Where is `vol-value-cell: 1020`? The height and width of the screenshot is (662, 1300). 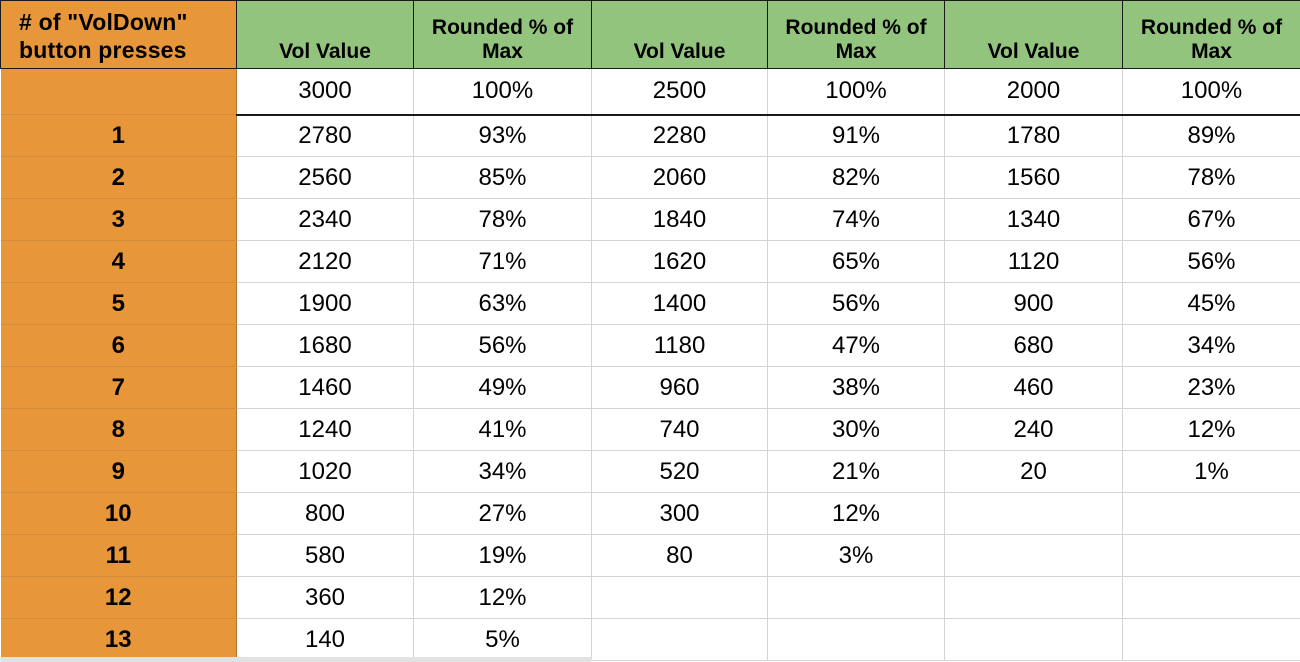 vol-value-cell: 1020 is located at coordinates (325, 471).